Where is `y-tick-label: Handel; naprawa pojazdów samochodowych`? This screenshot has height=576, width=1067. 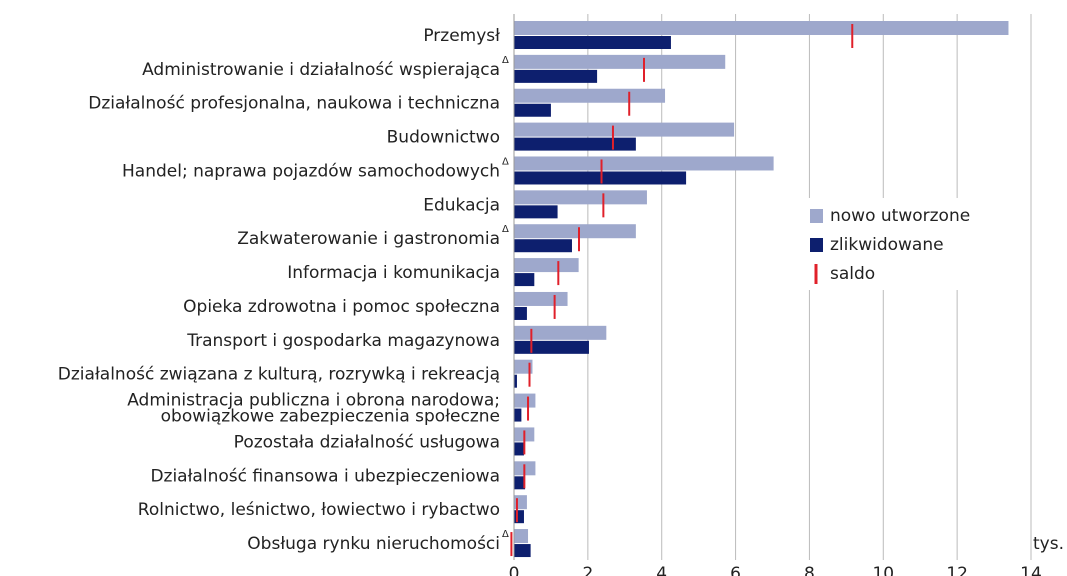
y-tick-label: Handel; naprawa pojazdów samochodowych is located at coordinates (311, 171).